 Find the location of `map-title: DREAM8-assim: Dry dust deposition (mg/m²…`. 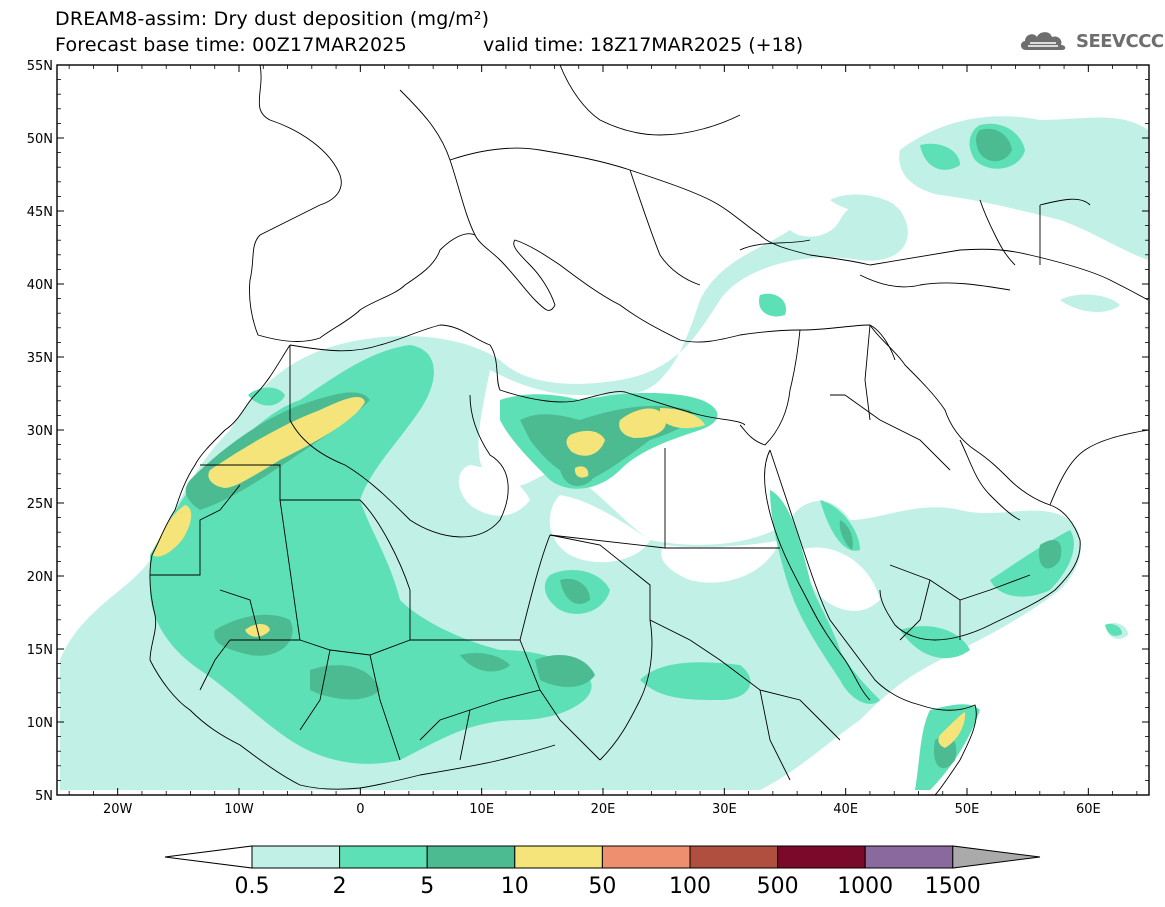

map-title: DREAM8-assim: Dry dust deposition (mg/m²… is located at coordinates (272, 19).